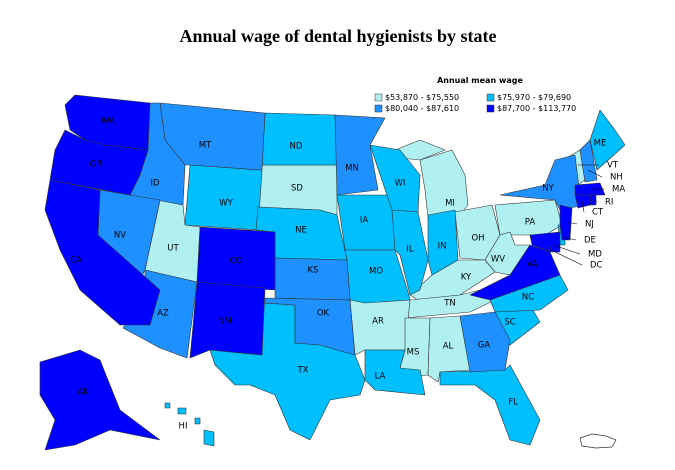 The image size is (675, 470). Describe the element at coordinates (450, 204) in the screenshot. I see `state-label: MI` at that location.